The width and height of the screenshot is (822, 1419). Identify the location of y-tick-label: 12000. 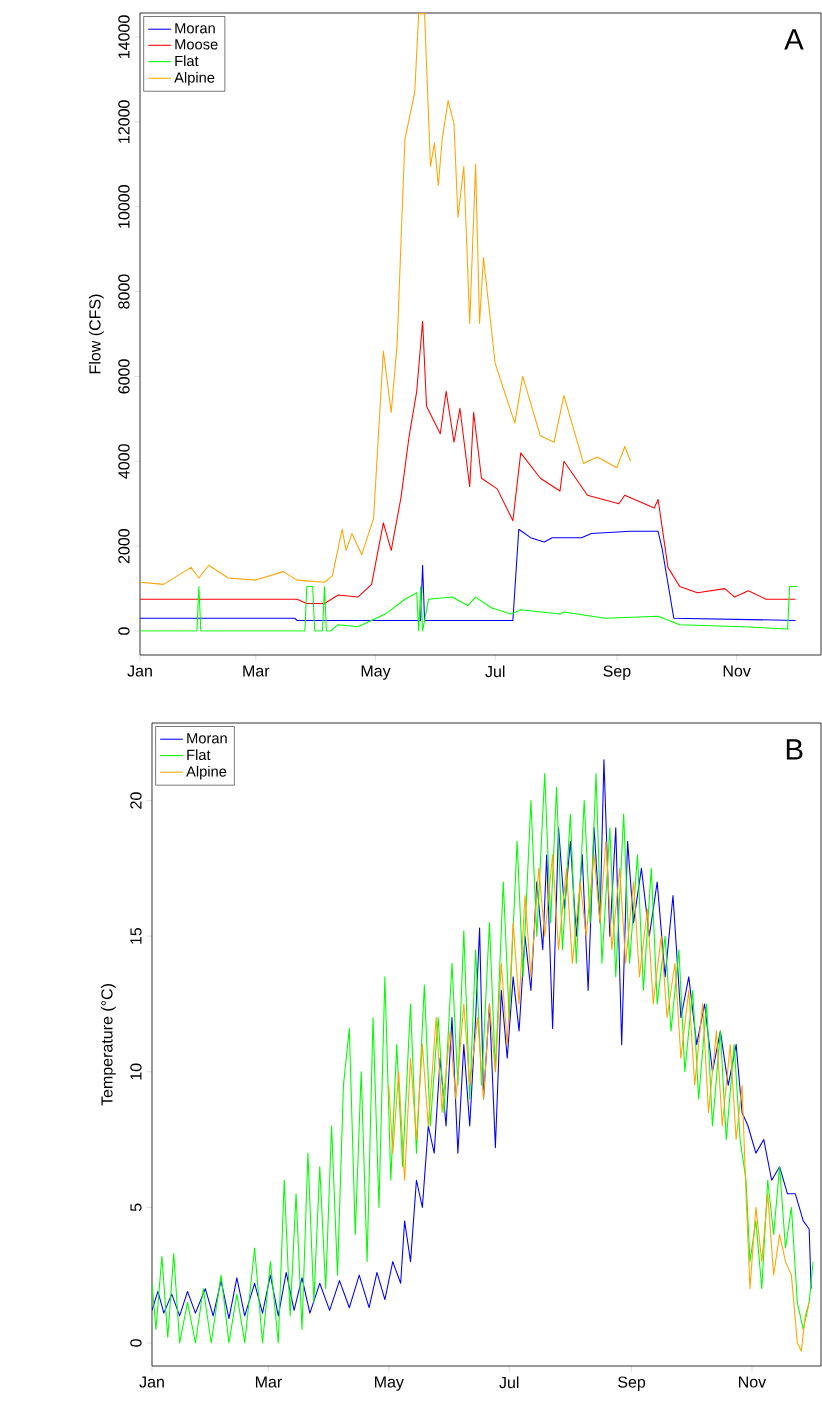
(124, 121).